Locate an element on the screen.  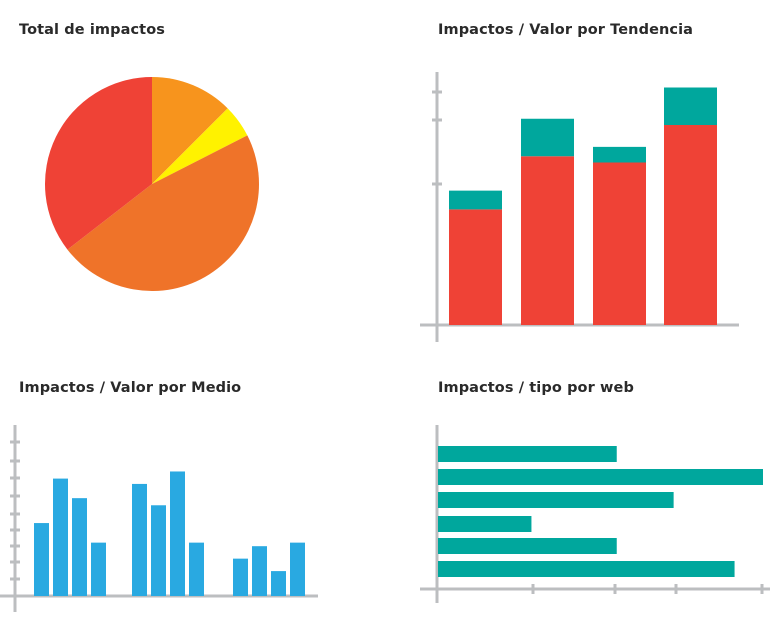
medio-chart-title: Impactos / Valor por Medio is located at coordinates (130, 388).